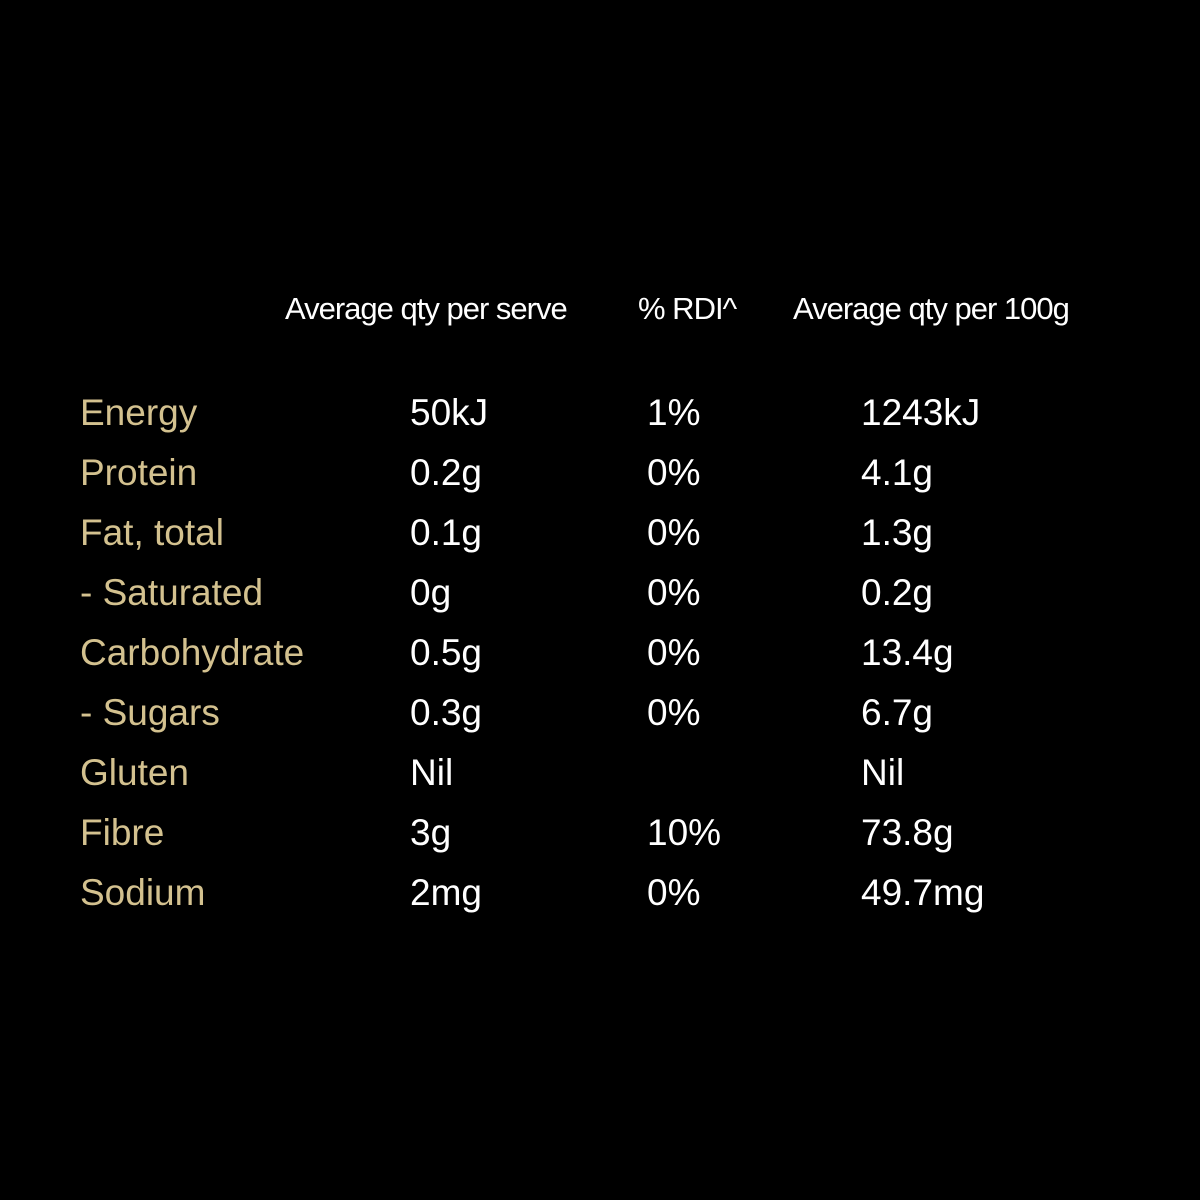 Image resolution: width=1200 pixels, height=1200 pixels. I want to click on nutrient-value: 2mg, so click(446, 892).